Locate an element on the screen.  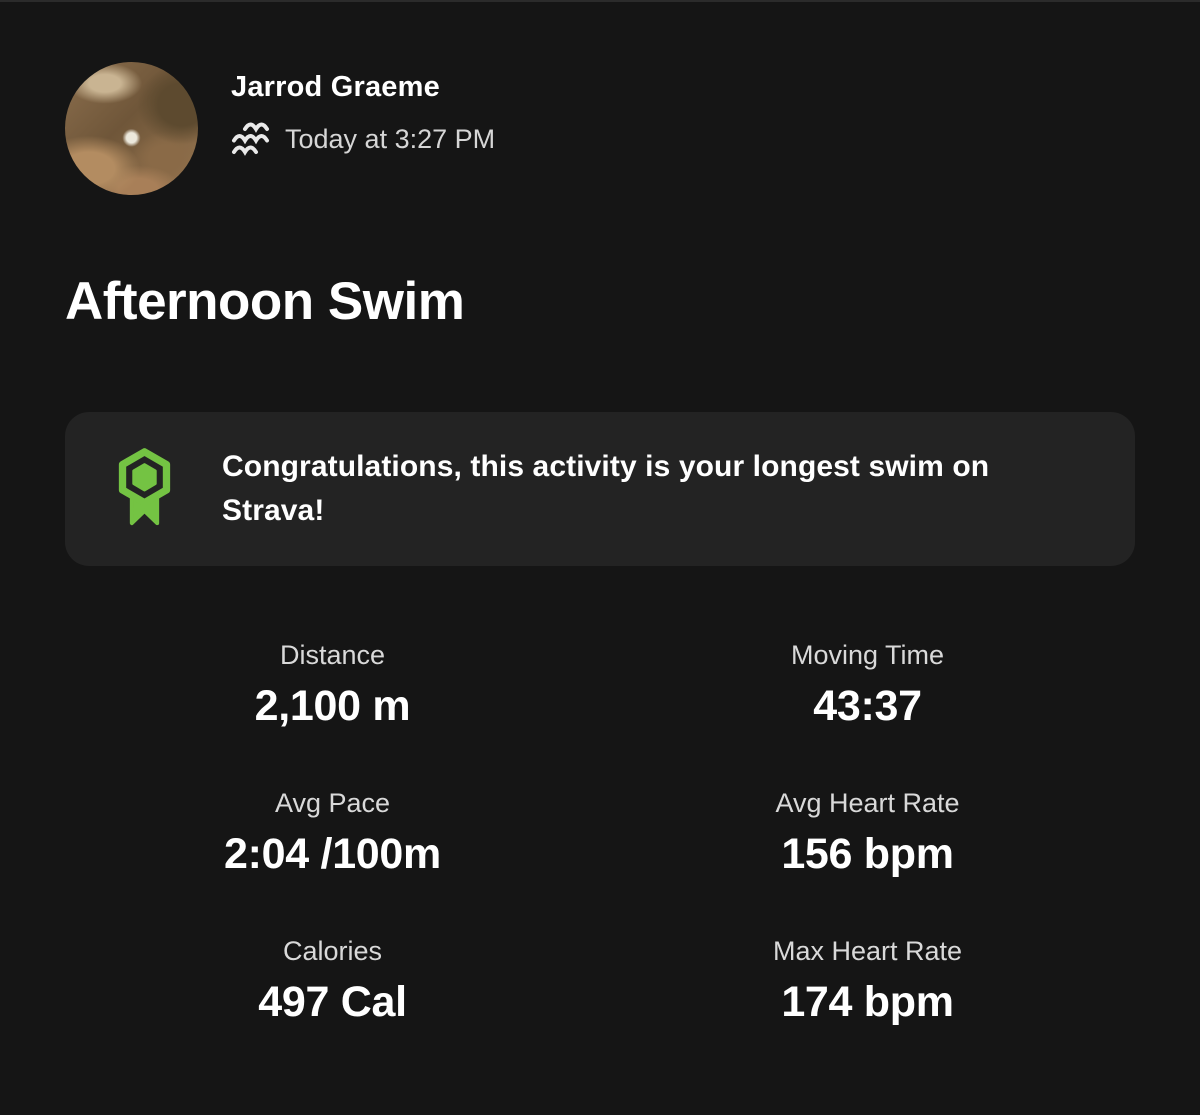
athlete-info: Jarrod Graeme Today at 3:27 PM is located at coordinates (363, 110).